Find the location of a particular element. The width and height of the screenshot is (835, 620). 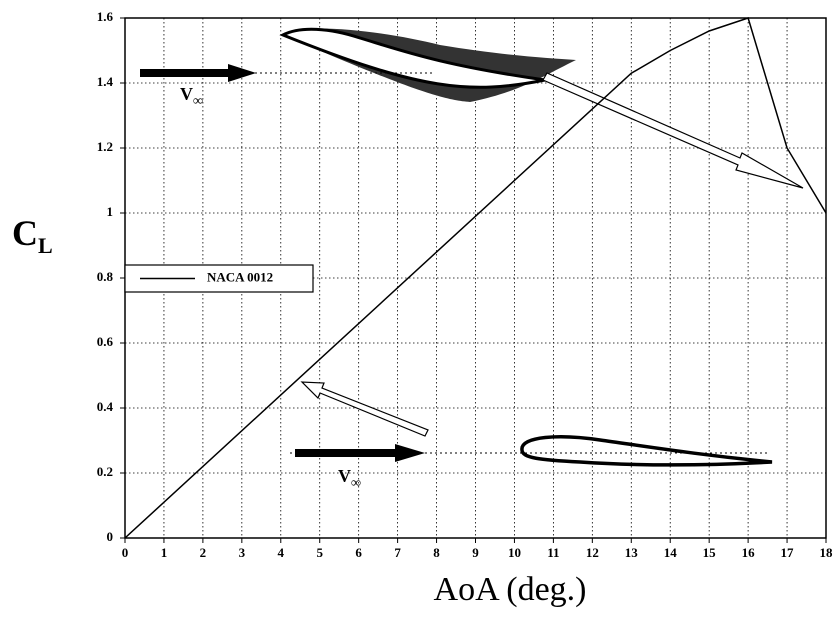

x-tick-label: 2 is located at coordinates (203, 552).